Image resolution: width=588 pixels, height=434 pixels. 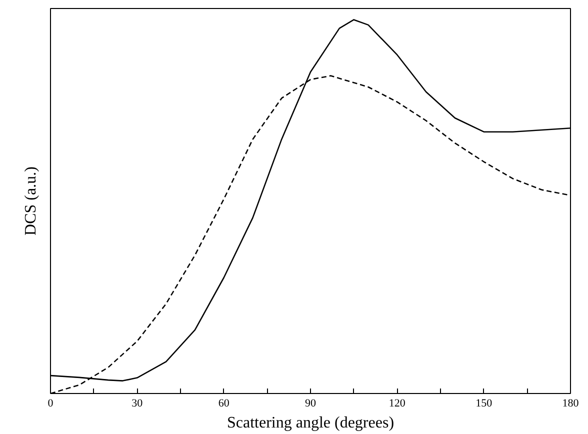 I want to click on x-axis-title: Scattering angle (degrees), so click(x=310, y=423).